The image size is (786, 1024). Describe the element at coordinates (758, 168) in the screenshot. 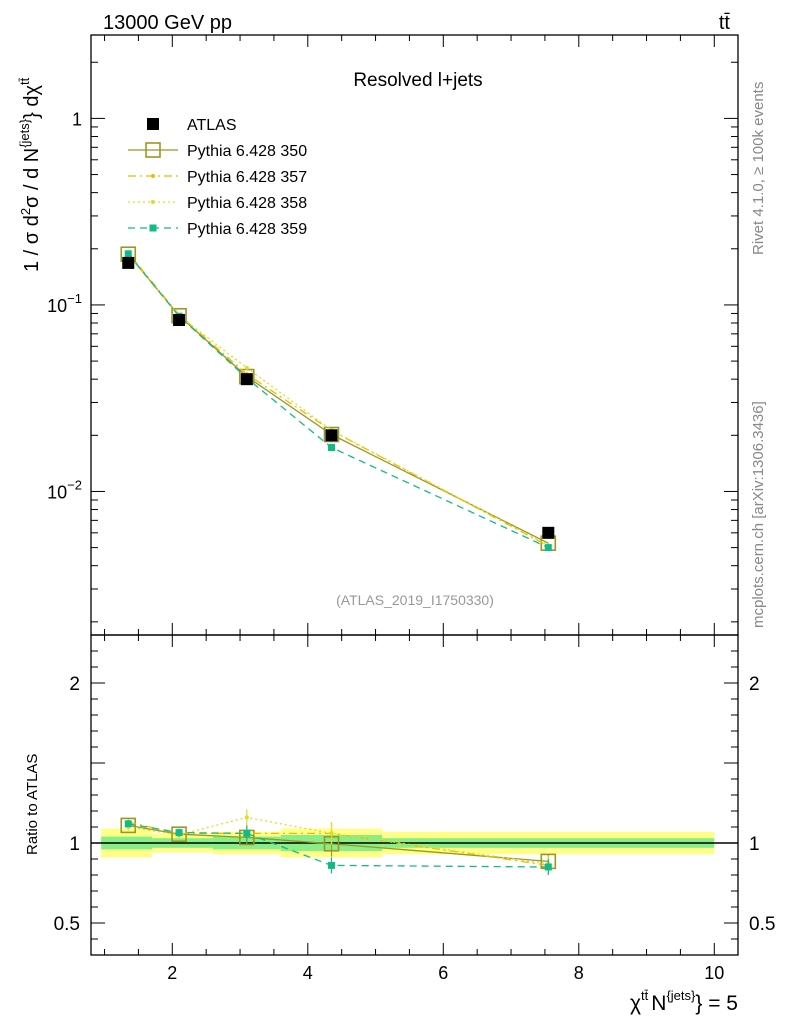

I see `rivet-version-label: Rivet 4.1.0, ≥ 100k events` at that location.